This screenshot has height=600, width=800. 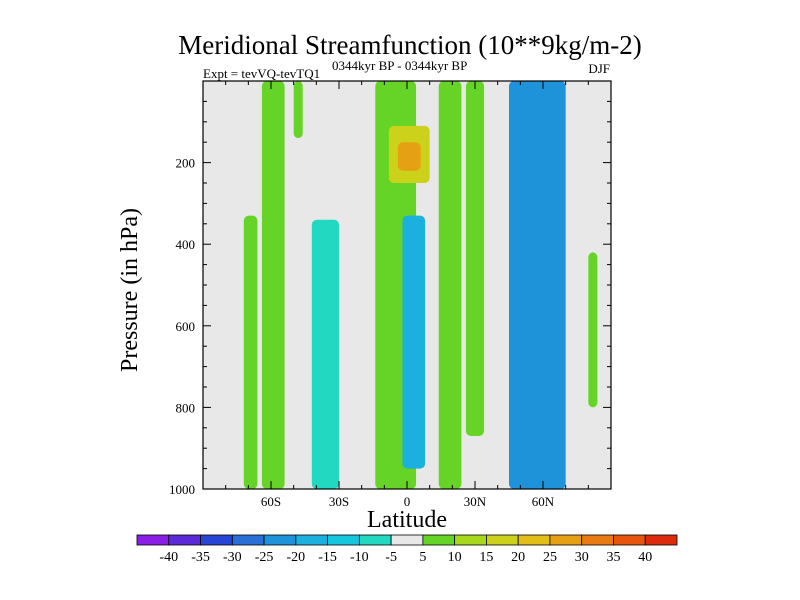 What do you see at coordinates (599, 68) in the screenshot?
I see `season-label: DJF` at bounding box center [599, 68].